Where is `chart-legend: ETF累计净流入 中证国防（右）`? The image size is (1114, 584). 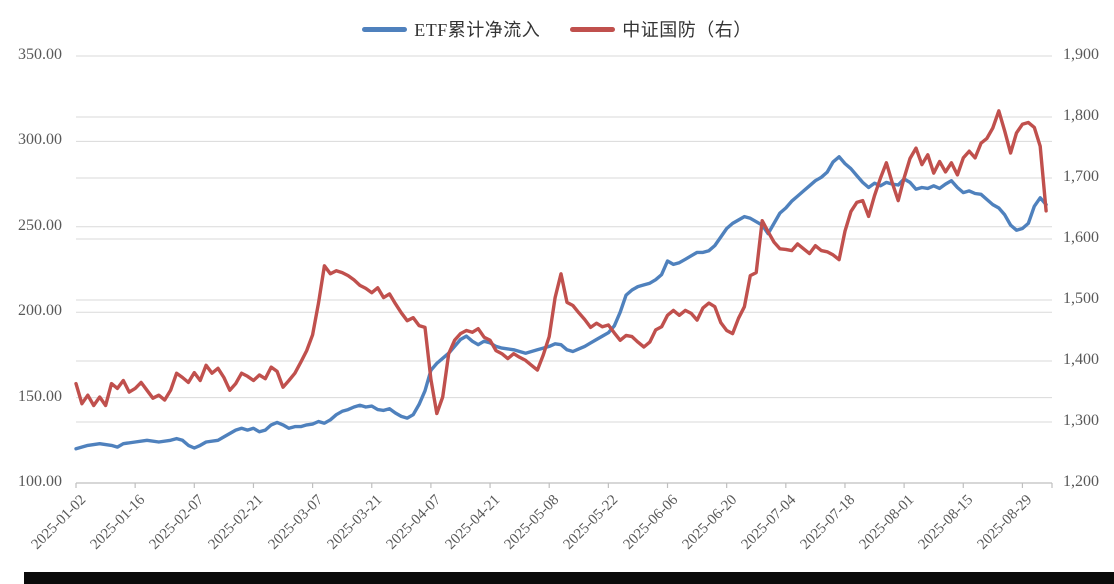
chart-legend: ETF累计净流入 中证国防（右） is located at coordinates (557, 29).